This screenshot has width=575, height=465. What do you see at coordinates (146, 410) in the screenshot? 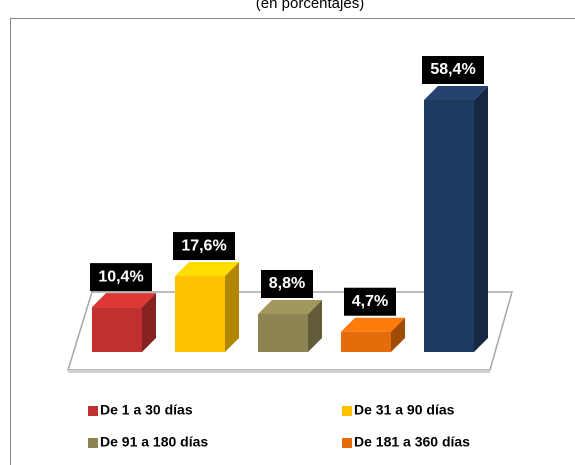
I see `legend-label: De 1 a 30 días` at bounding box center [146, 410].